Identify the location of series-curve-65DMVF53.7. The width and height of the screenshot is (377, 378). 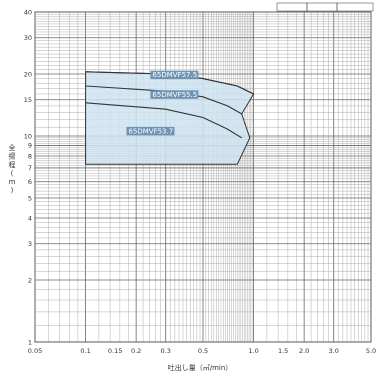
(163, 120).